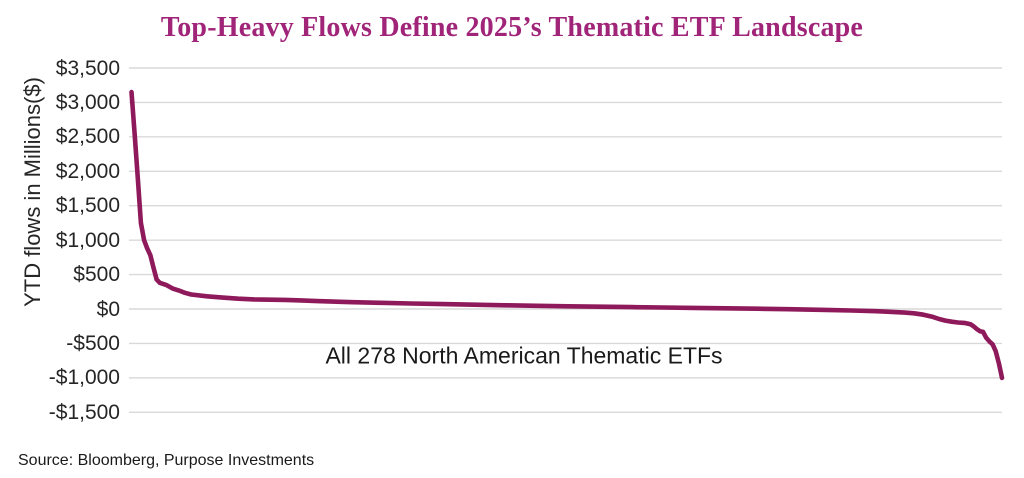 Image resolution: width=1024 pixels, height=478 pixels. Describe the element at coordinates (524, 355) in the screenshot. I see `chart-annotation: All 278 North American Thematic ETFs` at that location.